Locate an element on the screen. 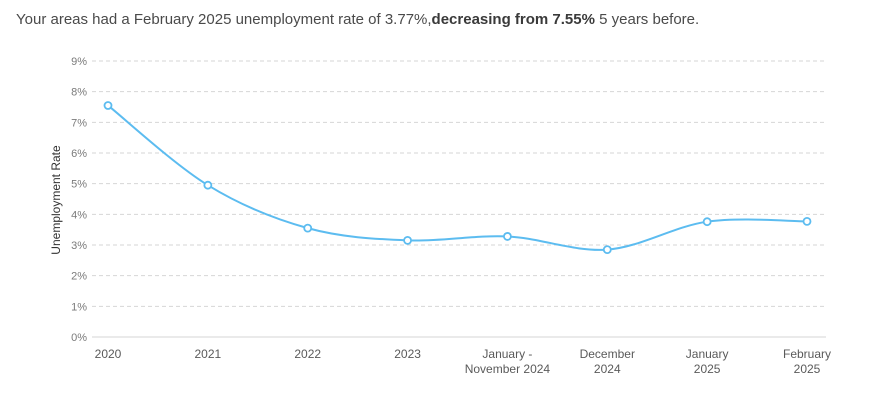 The image size is (880, 403). y-tick-label: 6% is located at coordinates (79, 154).